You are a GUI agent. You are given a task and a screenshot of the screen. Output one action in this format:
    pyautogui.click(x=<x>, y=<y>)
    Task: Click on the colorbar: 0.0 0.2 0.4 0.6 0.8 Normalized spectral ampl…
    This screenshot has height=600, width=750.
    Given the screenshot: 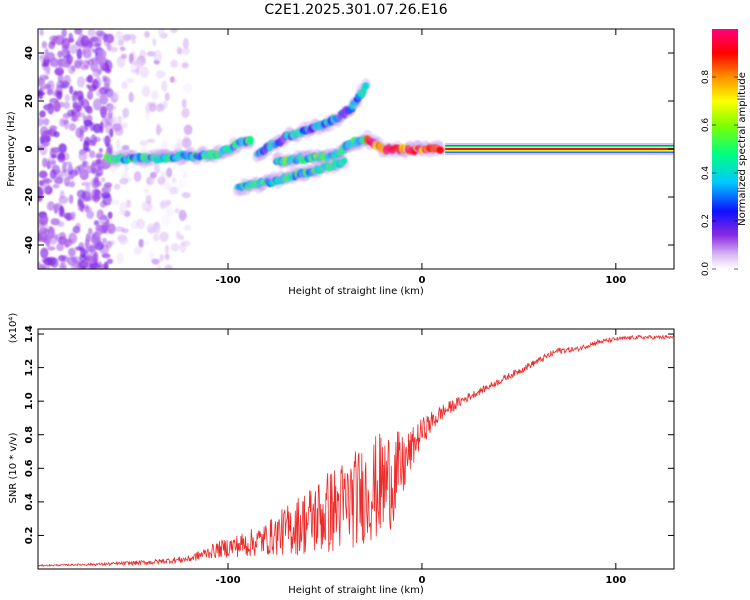 What is the action you would take?
    pyautogui.click(x=724, y=152)
    